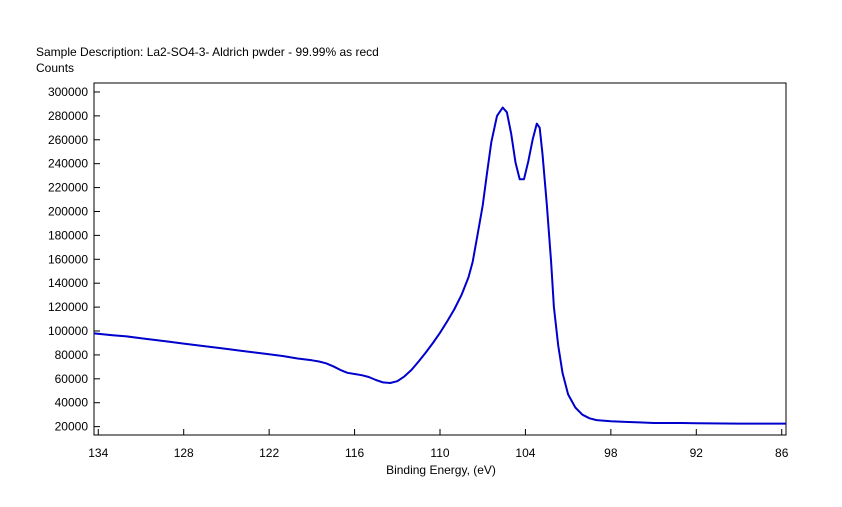  Describe the element at coordinates (72, 403) in the screenshot. I see `y-tick-label: 40000` at that location.